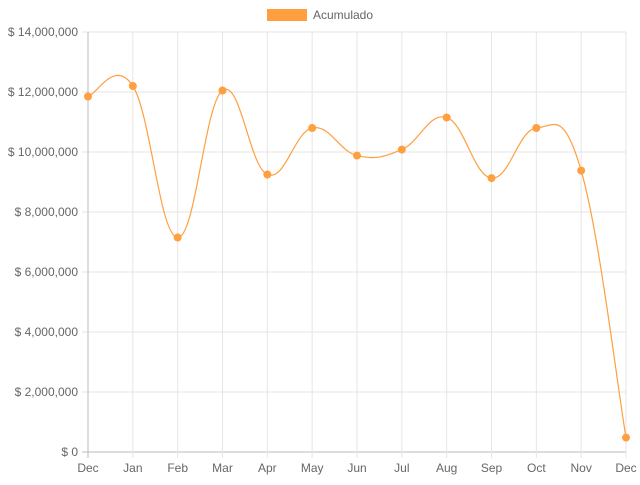  Describe the element at coordinates (446, 468) in the screenshot. I see `x-tick-label: Aug` at that location.